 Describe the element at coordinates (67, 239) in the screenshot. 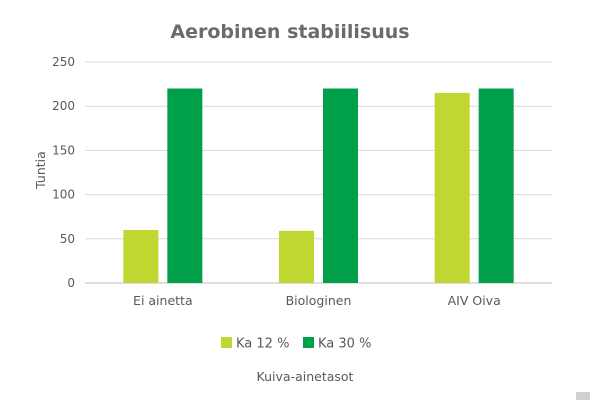

I see `y-tick-label: 50` at that location.